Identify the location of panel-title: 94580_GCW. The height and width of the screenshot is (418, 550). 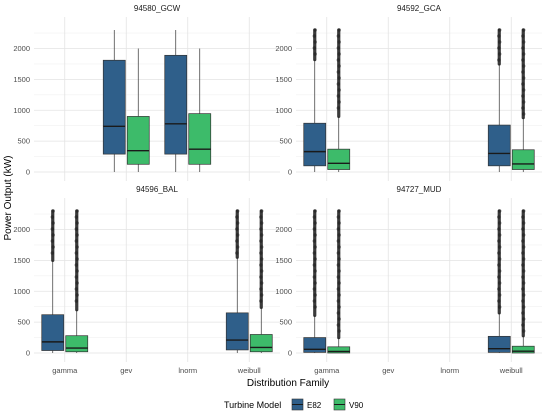
(157, 8).